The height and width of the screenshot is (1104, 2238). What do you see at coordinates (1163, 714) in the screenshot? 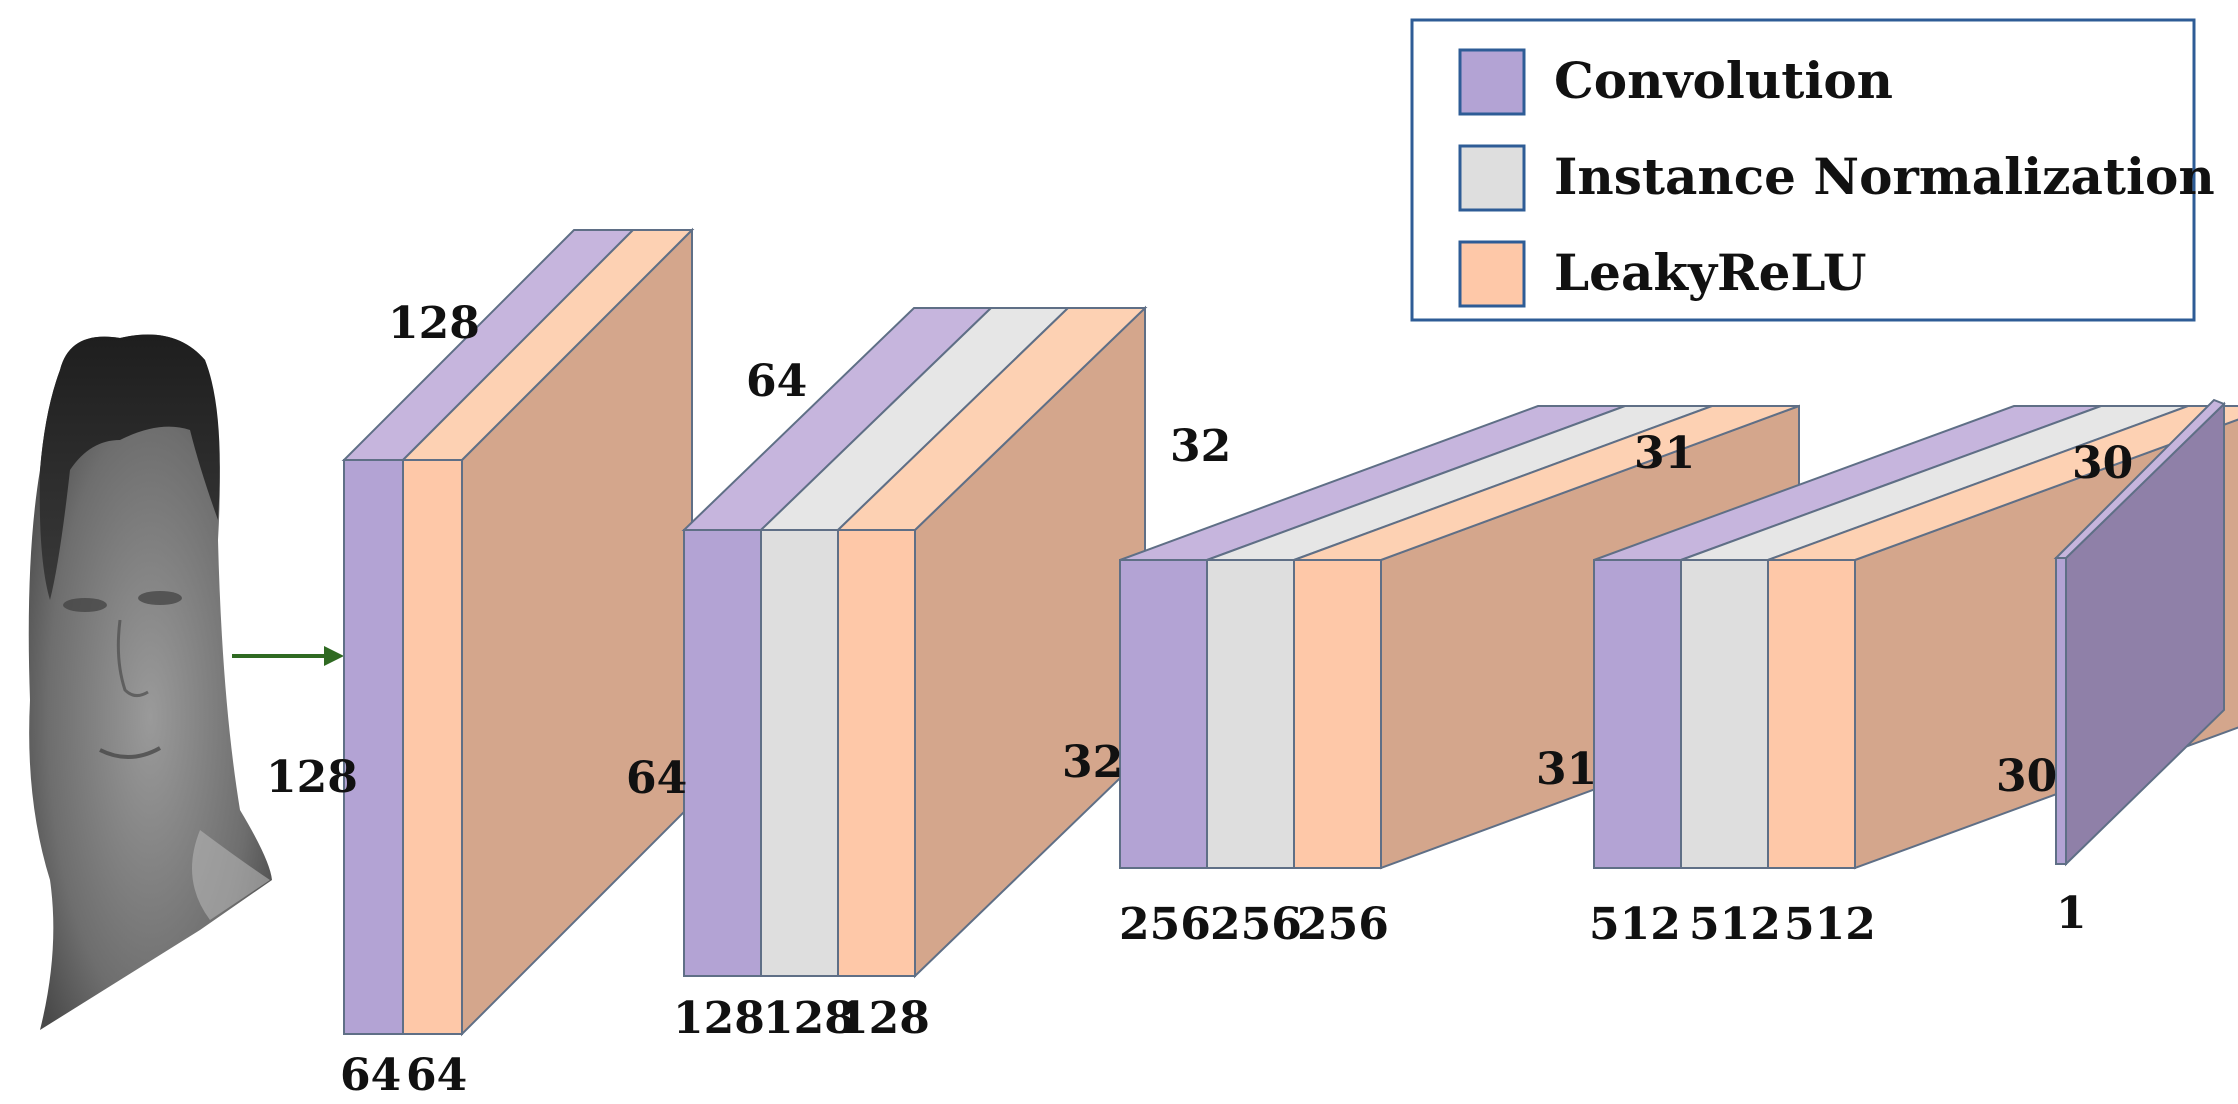
I see `block-3-convolution-front` at bounding box center [1163, 714].